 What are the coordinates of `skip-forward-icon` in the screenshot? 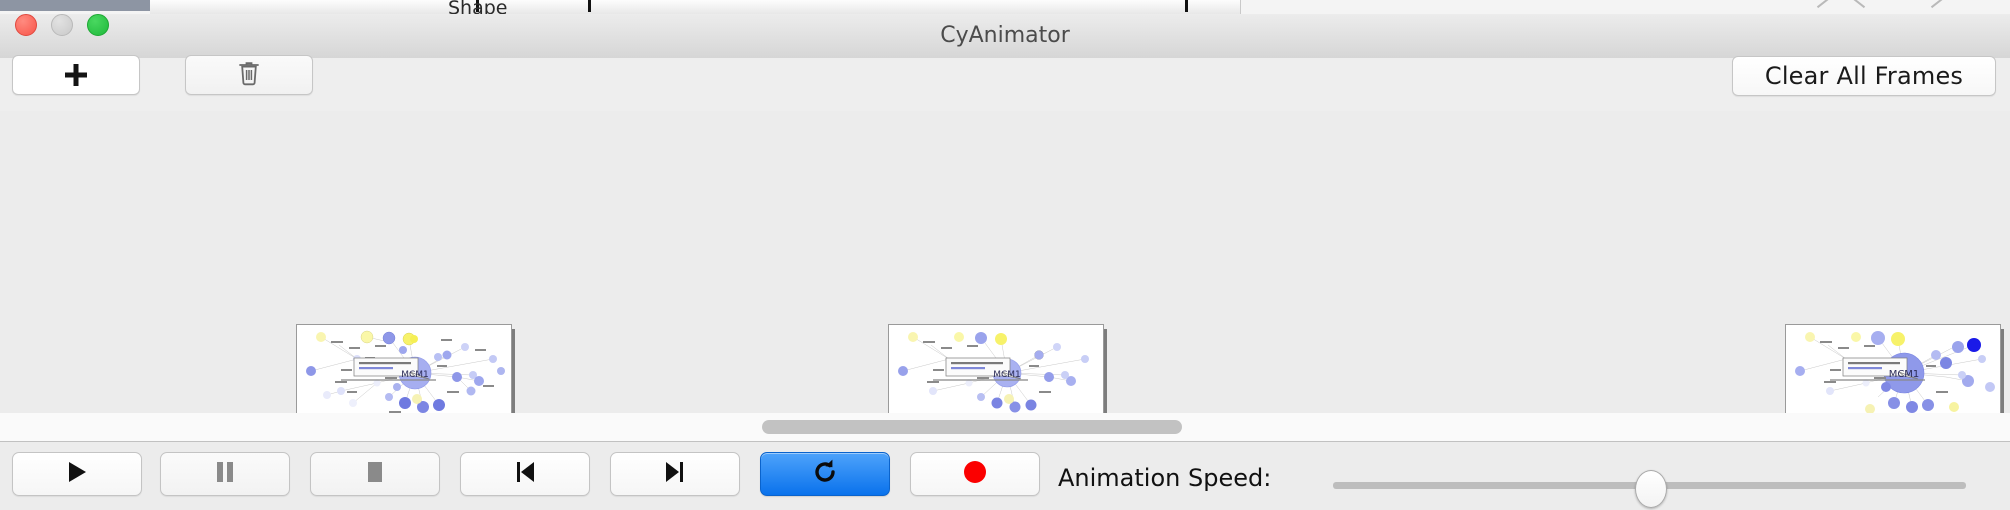 It's located at (675, 474).